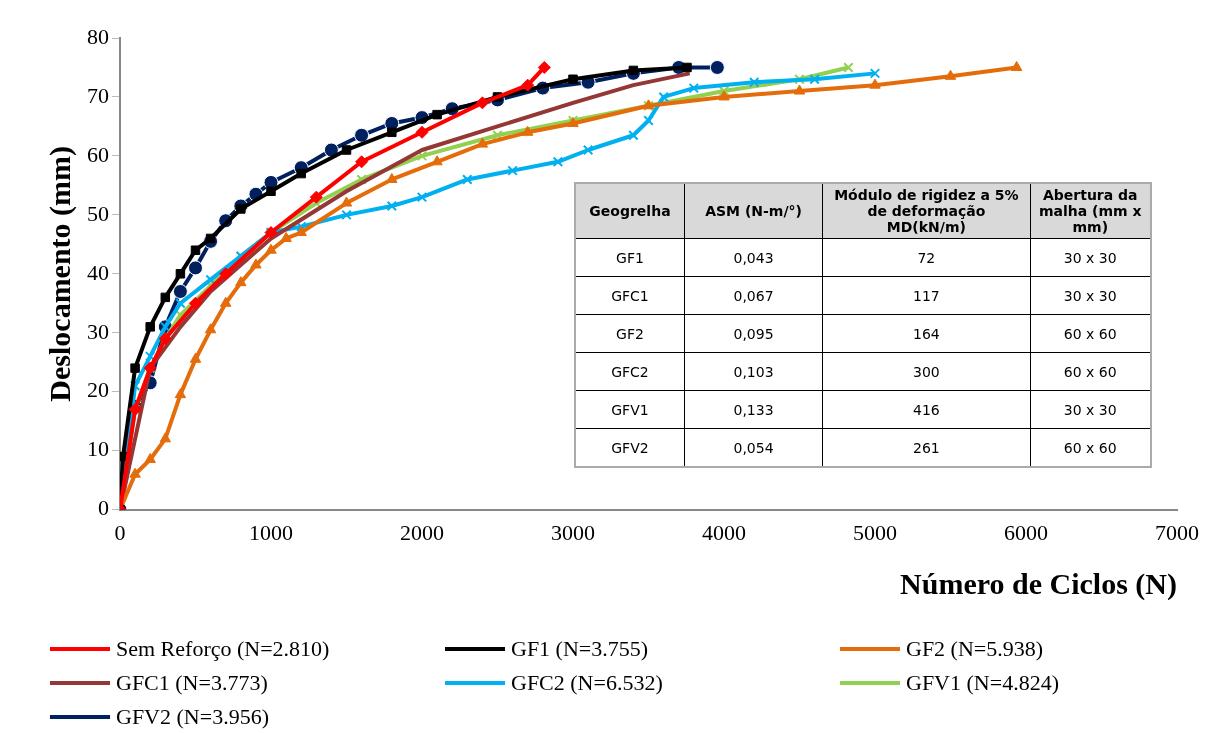 The image size is (1215, 733). What do you see at coordinates (630, 295) in the screenshot?
I see `annotation: GFC1` at bounding box center [630, 295].